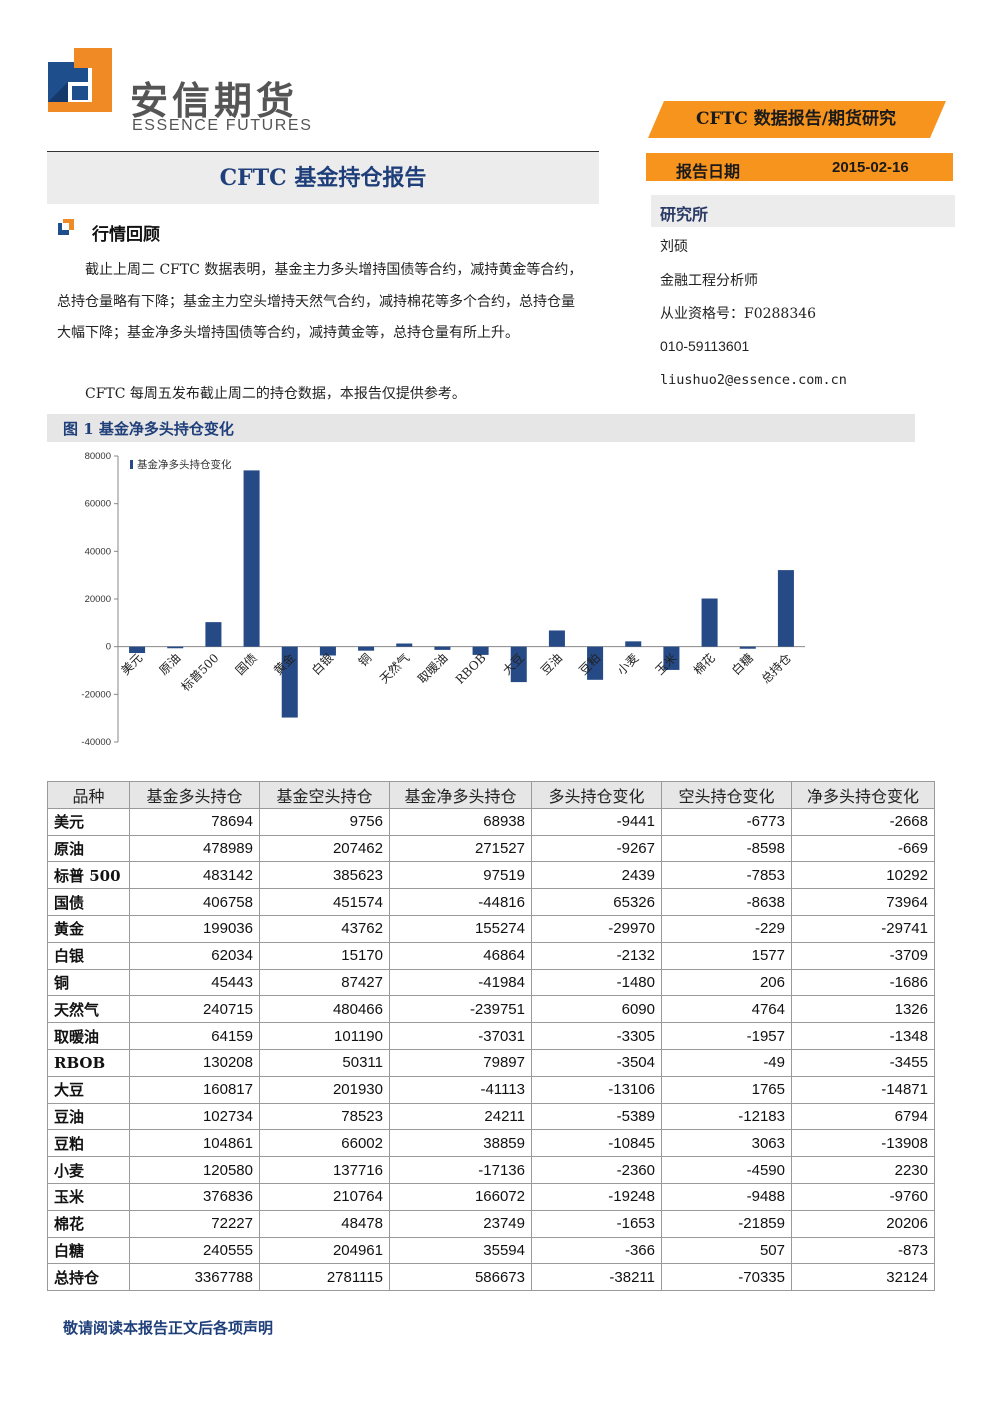  What do you see at coordinates (596, 1223) in the screenshot?
I see `table-cell: -1653` at bounding box center [596, 1223].